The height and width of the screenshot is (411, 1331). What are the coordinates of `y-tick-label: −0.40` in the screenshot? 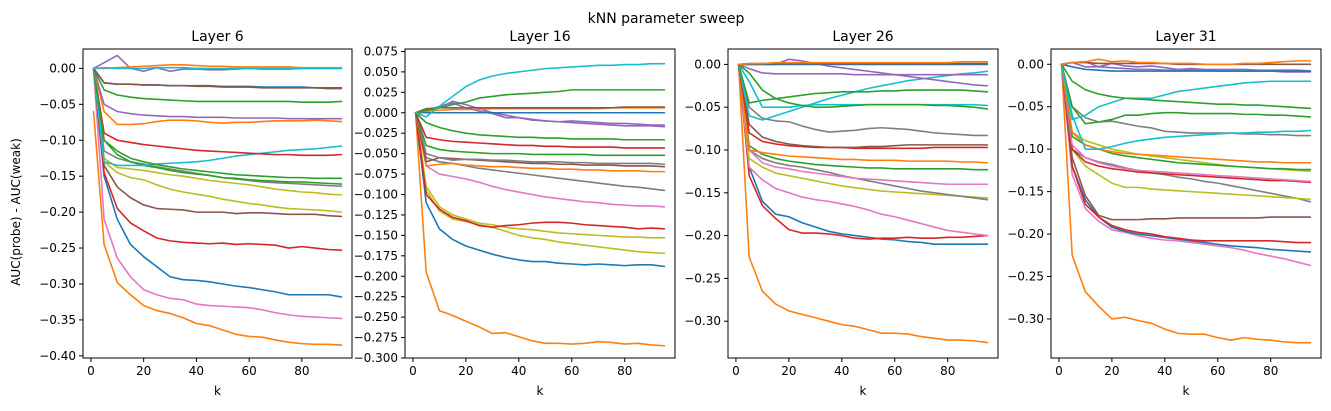 It's located at (57, 356).